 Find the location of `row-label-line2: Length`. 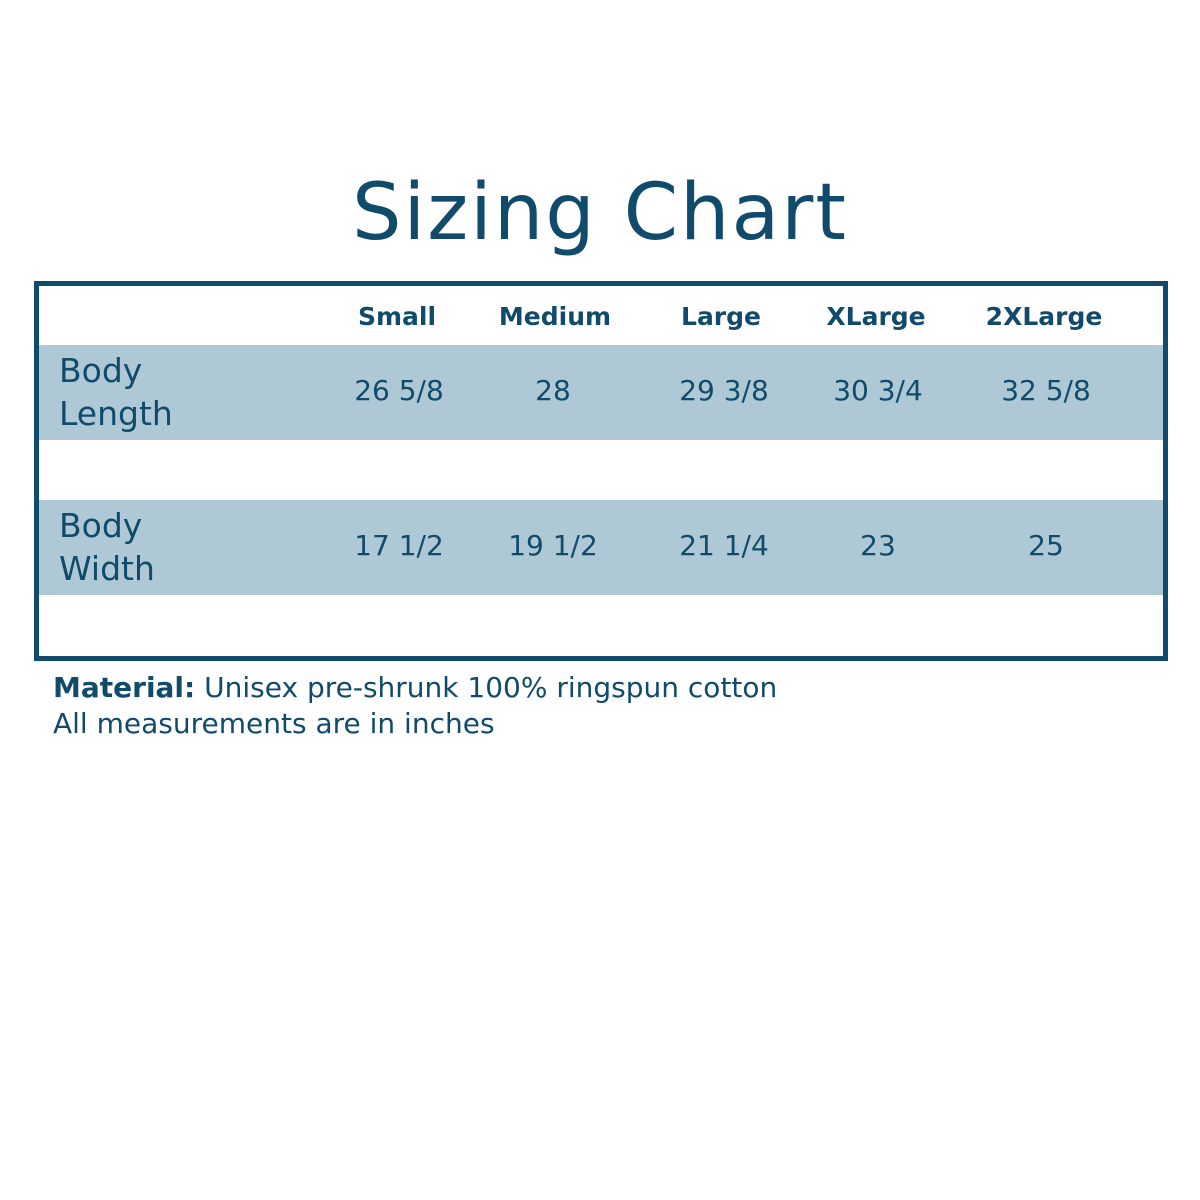

row-label-line2: Length is located at coordinates (116, 413).